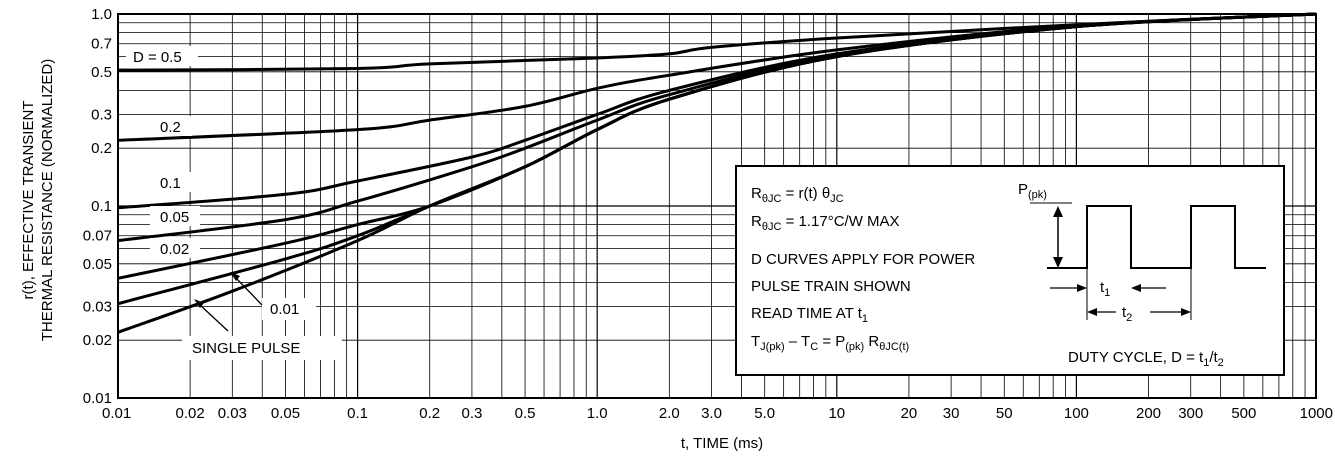 The image size is (1335, 457). I want to click on curve-label-002: 0.02, so click(174, 249).